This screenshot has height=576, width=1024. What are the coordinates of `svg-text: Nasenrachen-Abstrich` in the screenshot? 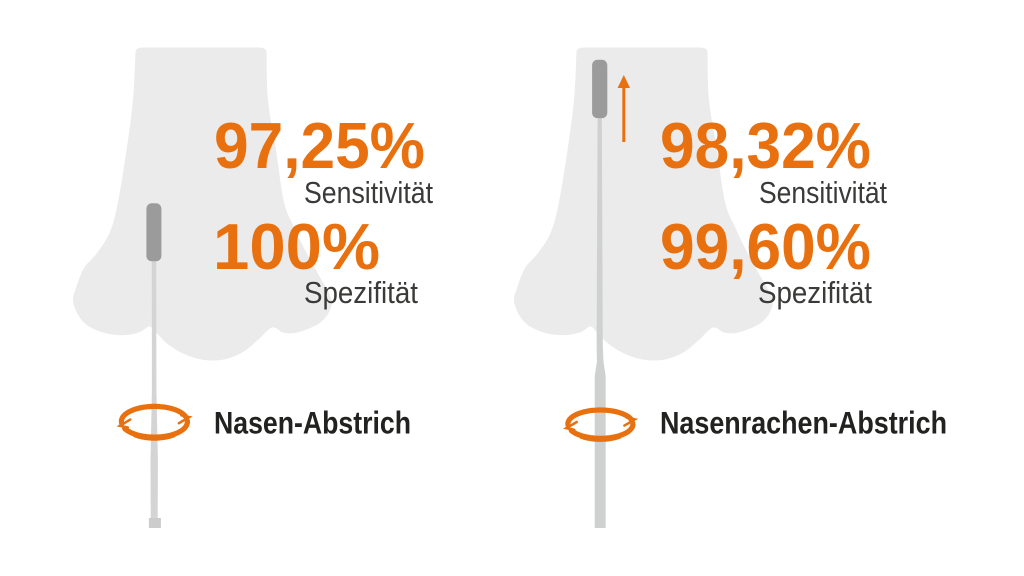 It's located at (803, 423).